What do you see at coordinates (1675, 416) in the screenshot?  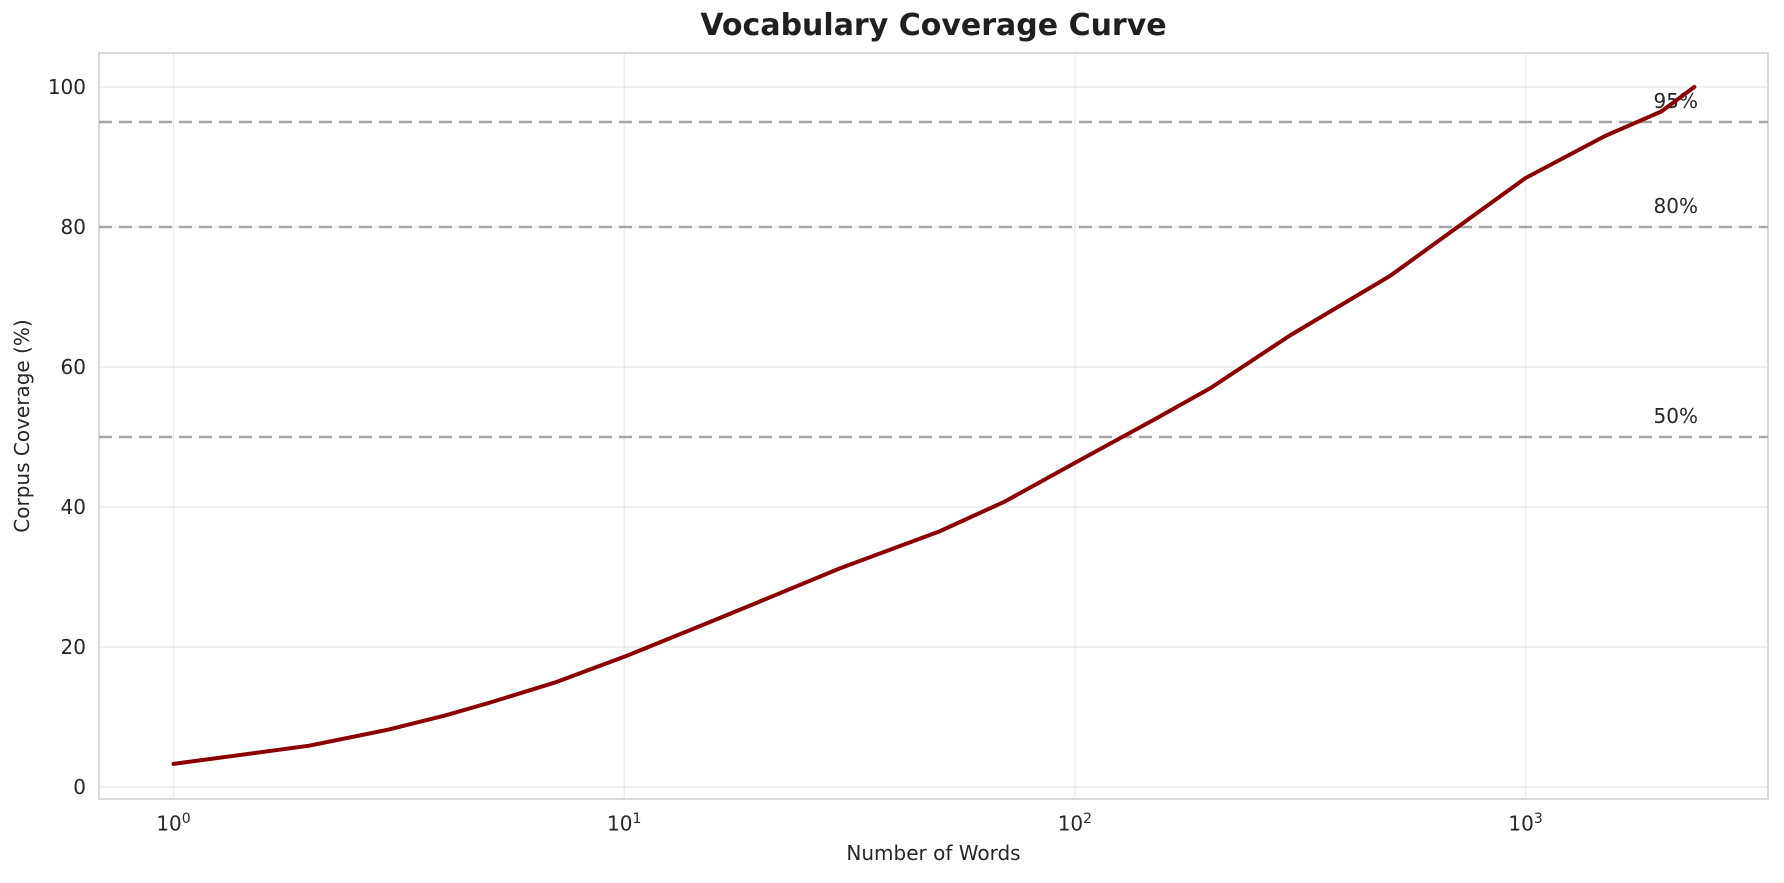 I see `threshold-label-50: 50%` at bounding box center [1675, 416].